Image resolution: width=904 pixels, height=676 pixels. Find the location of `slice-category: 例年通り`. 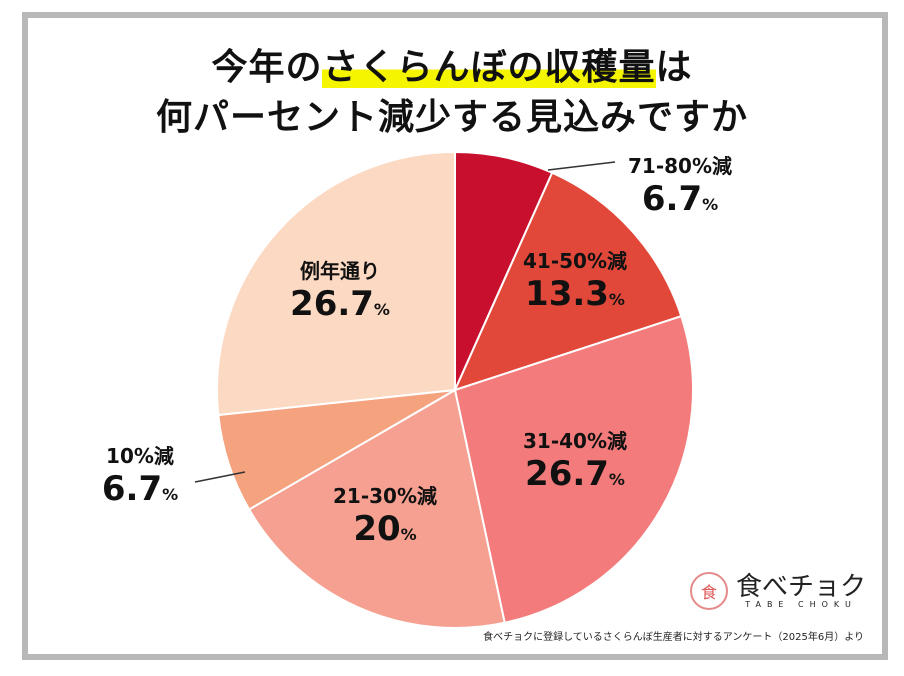

slice-category: 例年通り is located at coordinates (339, 271).